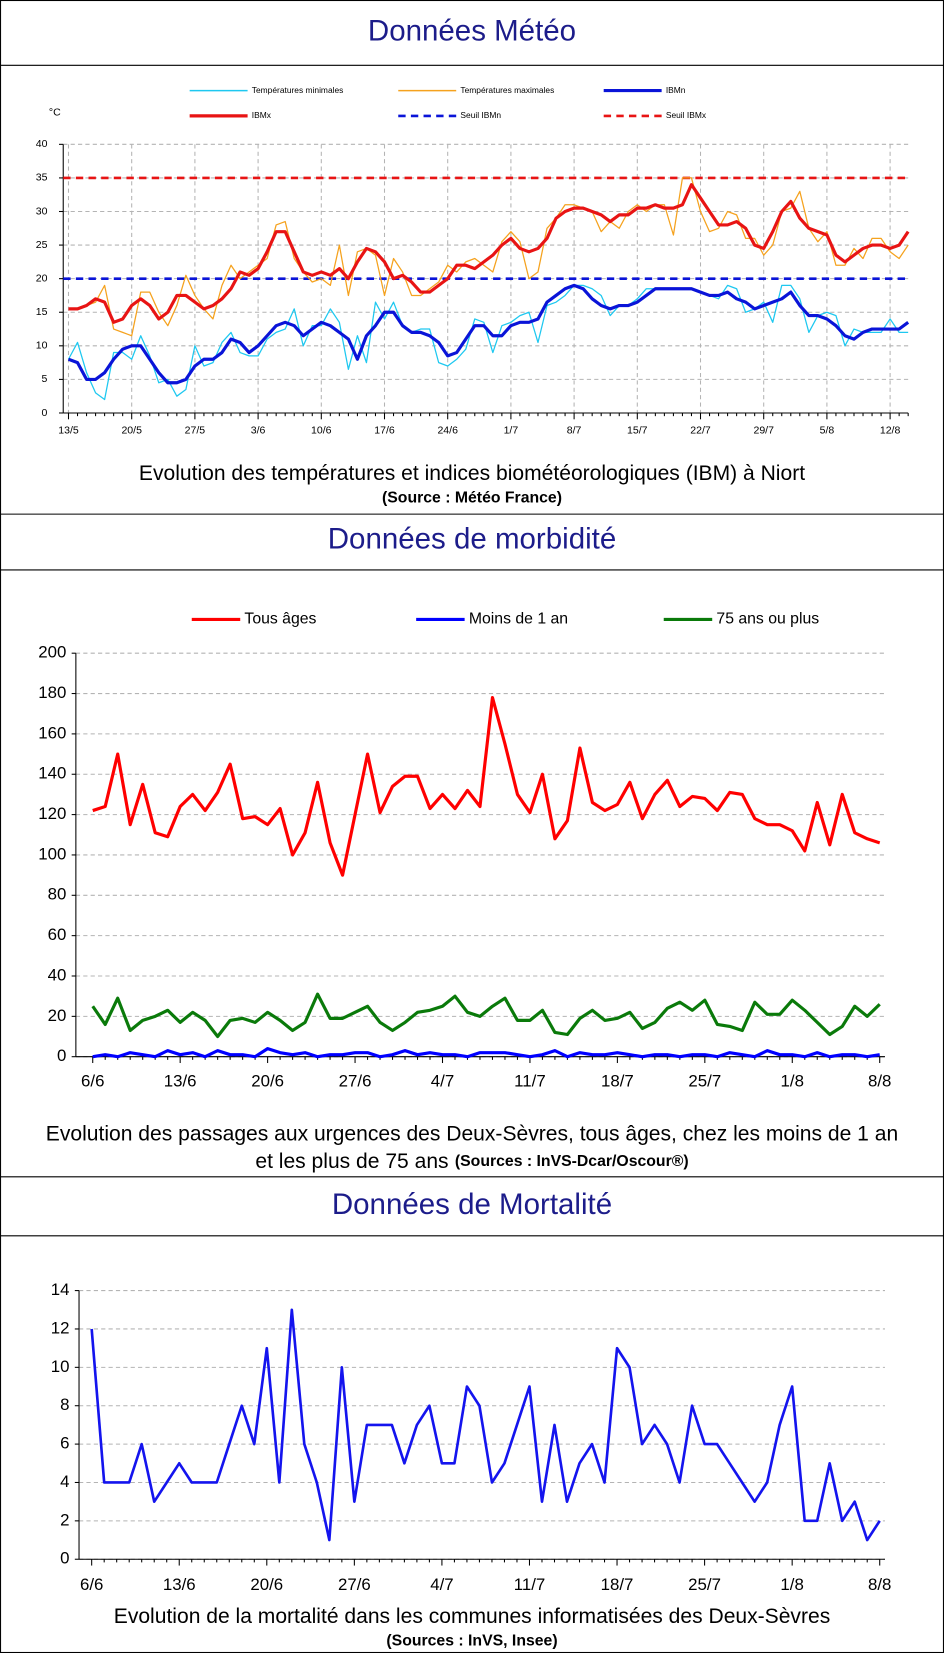 The height and width of the screenshot is (1653, 944). What do you see at coordinates (472, 1204) in the screenshot?
I see `section-heading: Données de Mortalité` at bounding box center [472, 1204].